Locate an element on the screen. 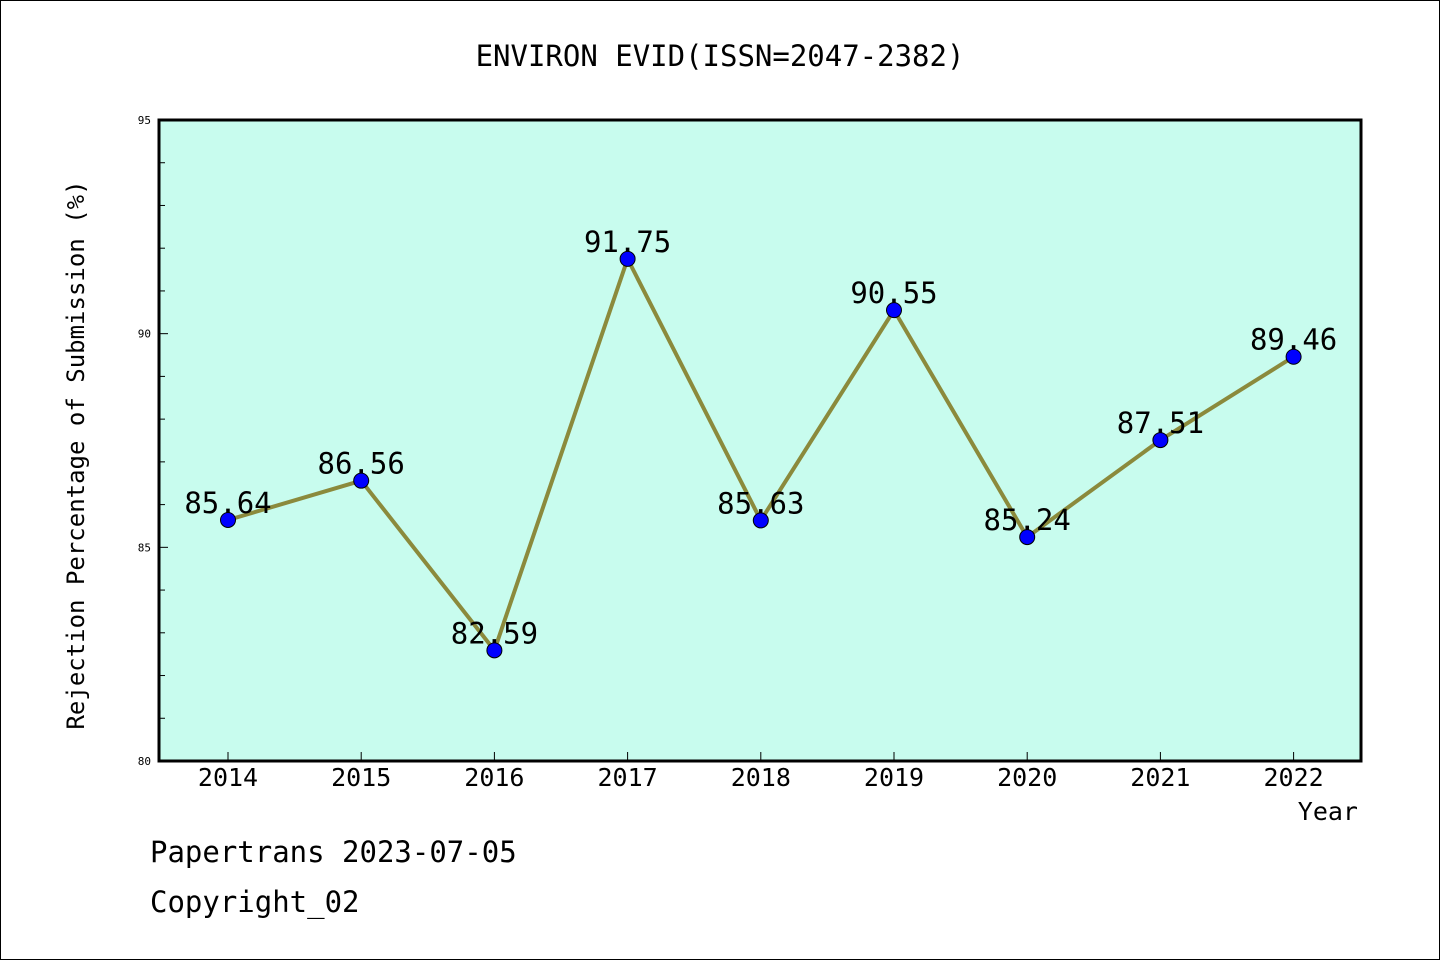  footer-copyright: Copyright_02 is located at coordinates (255, 902).